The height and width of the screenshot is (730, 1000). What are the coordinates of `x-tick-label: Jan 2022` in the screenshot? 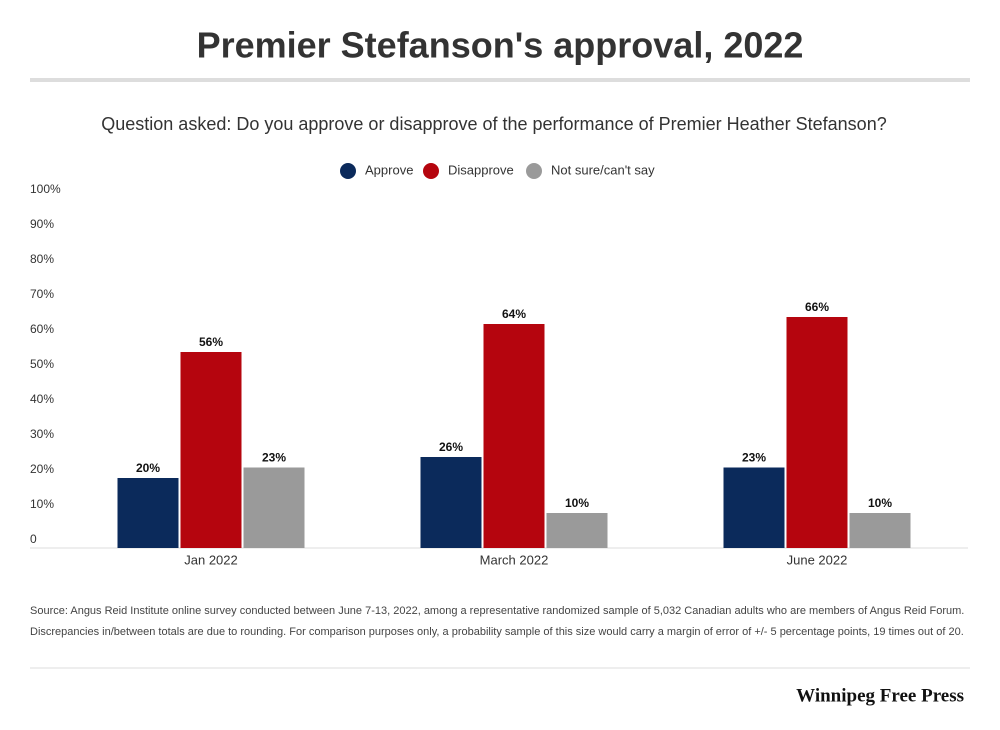 It's located at (211, 559).